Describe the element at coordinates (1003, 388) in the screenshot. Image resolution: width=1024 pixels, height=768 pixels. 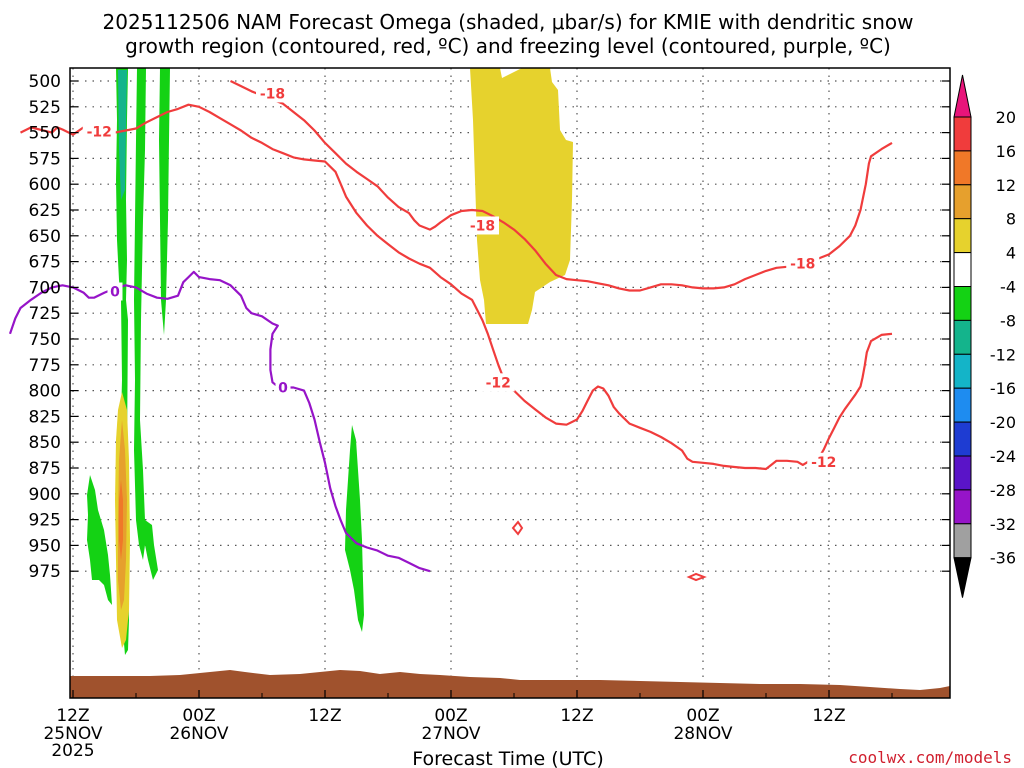
I see `colorbar-label: -16` at that location.